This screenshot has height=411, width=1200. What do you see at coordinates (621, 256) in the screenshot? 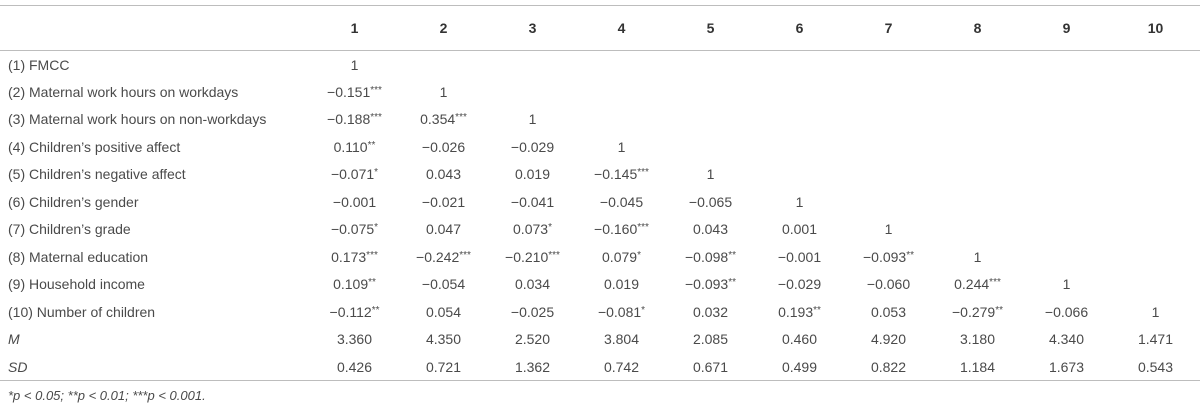
I see `table-cell: 0.079*` at bounding box center [621, 256].